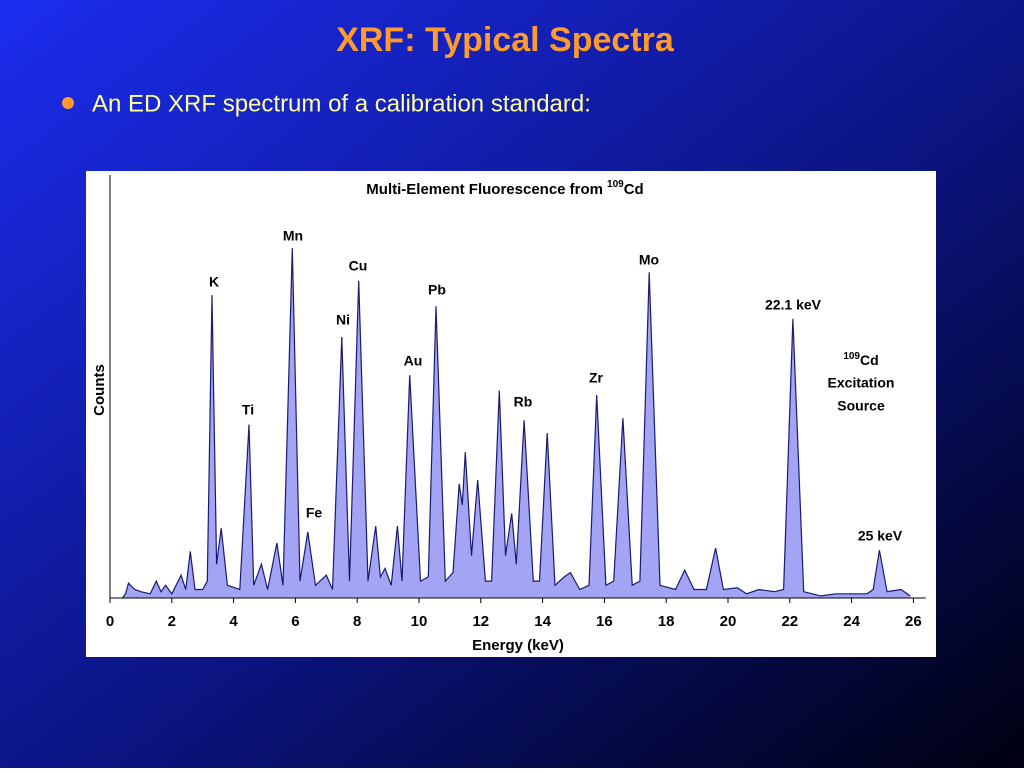  I want to click on x-tick-label: 6, so click(295, 621).